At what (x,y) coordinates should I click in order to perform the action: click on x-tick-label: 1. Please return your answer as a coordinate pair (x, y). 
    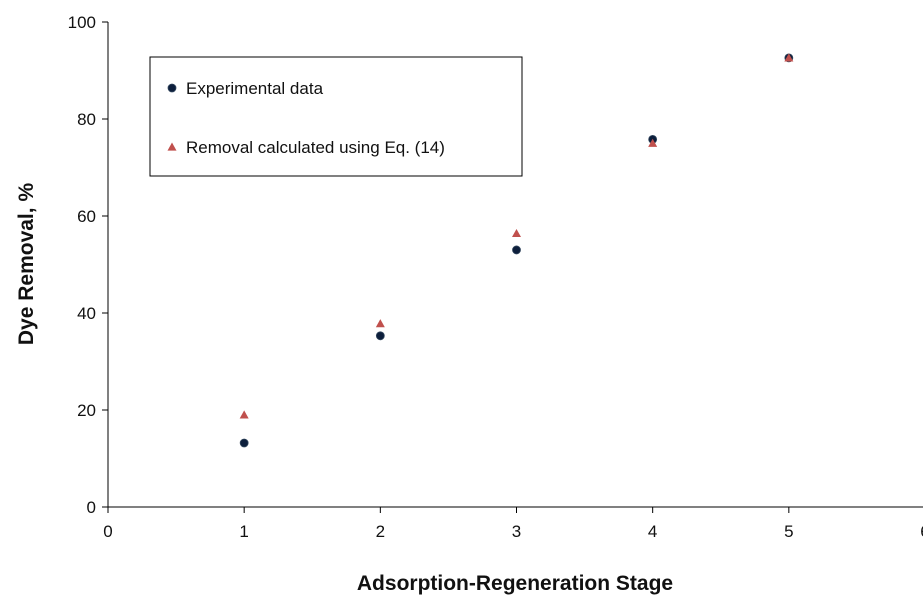
    Looking at the image, I should click on (243, 531).